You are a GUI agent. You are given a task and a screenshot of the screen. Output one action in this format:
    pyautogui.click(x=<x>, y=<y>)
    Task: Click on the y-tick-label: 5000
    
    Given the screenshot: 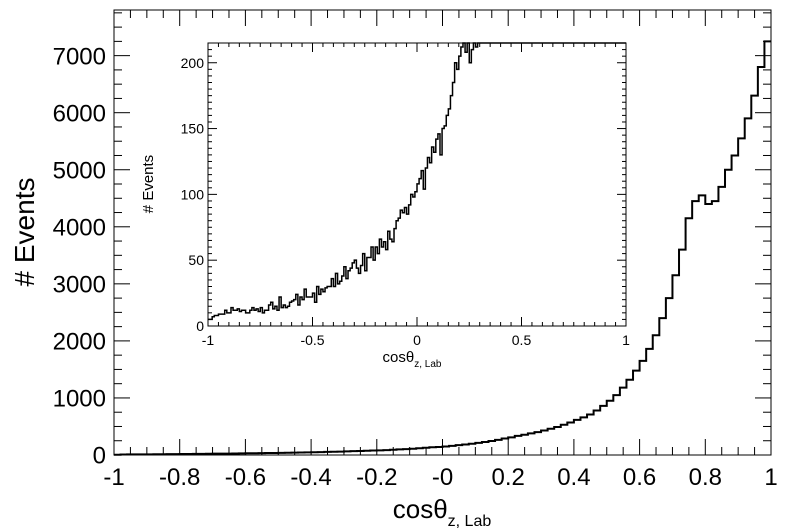 What is the action you would take?
    pyautogui.click(x=79, y=170)
    